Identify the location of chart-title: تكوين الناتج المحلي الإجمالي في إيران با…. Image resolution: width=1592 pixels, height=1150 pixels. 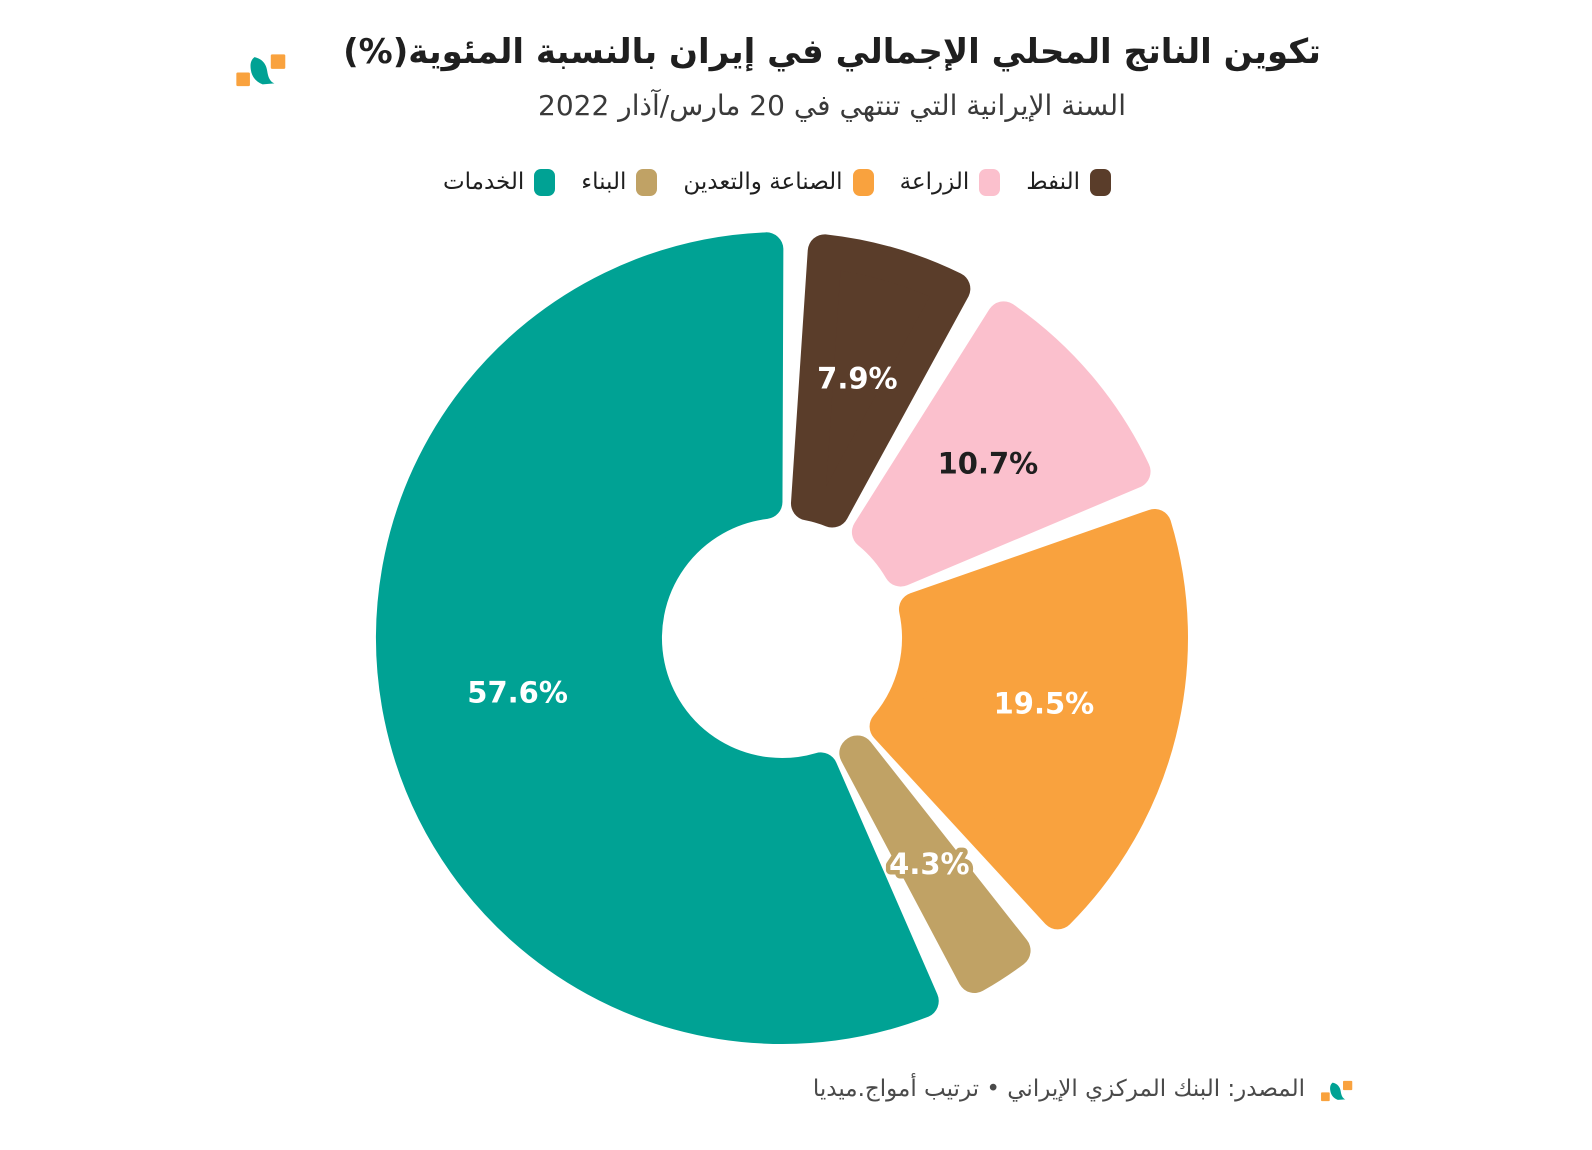
(832, 52).